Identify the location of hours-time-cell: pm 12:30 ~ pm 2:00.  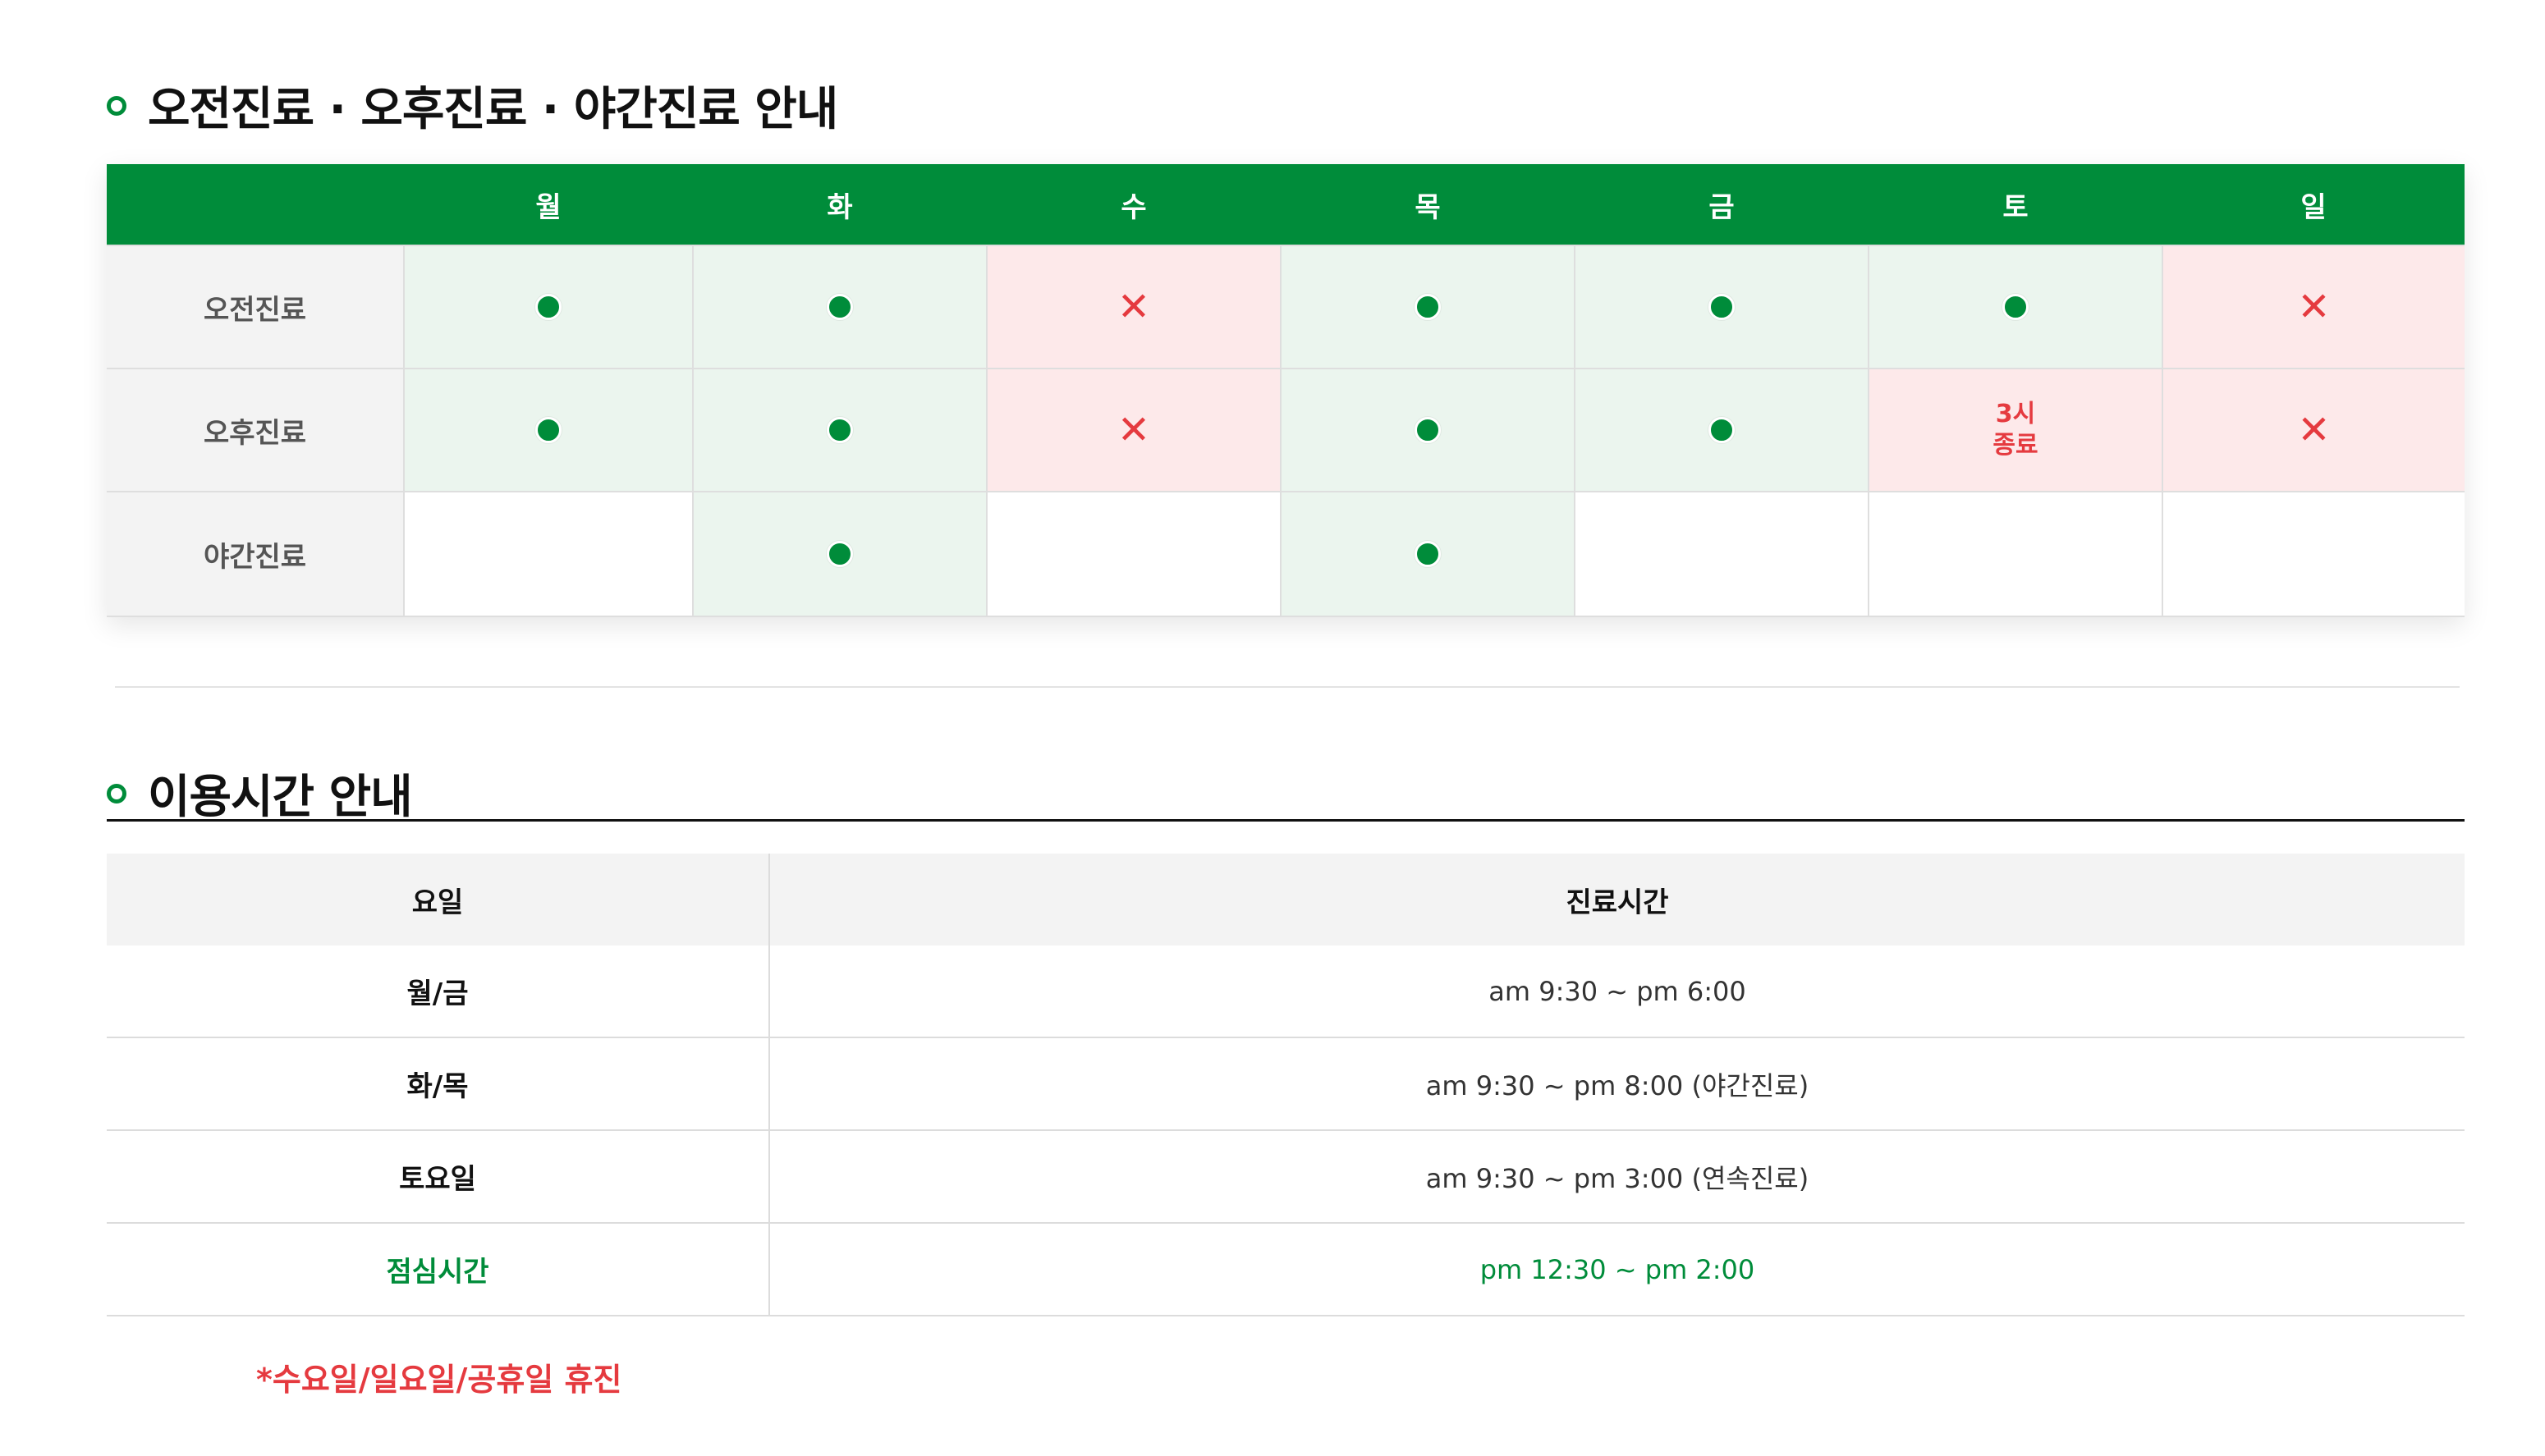
(1617, 1269).